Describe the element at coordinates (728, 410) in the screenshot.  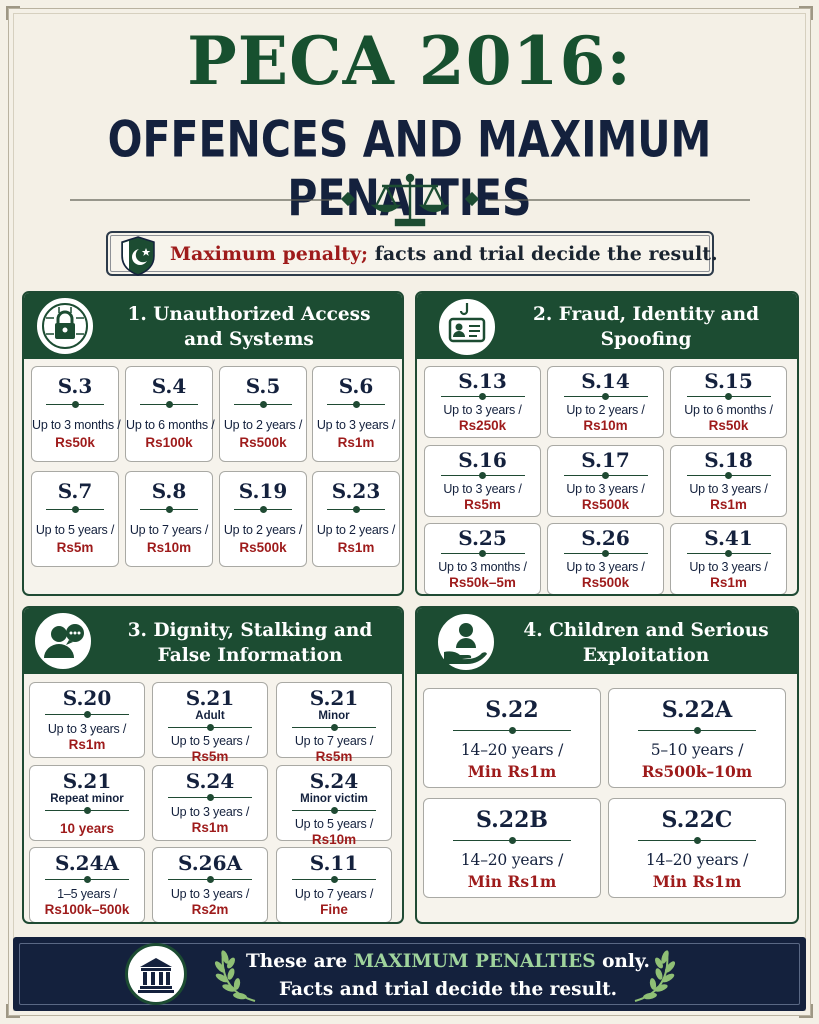
I see `prison-term: Up to 6 months /` at that location.